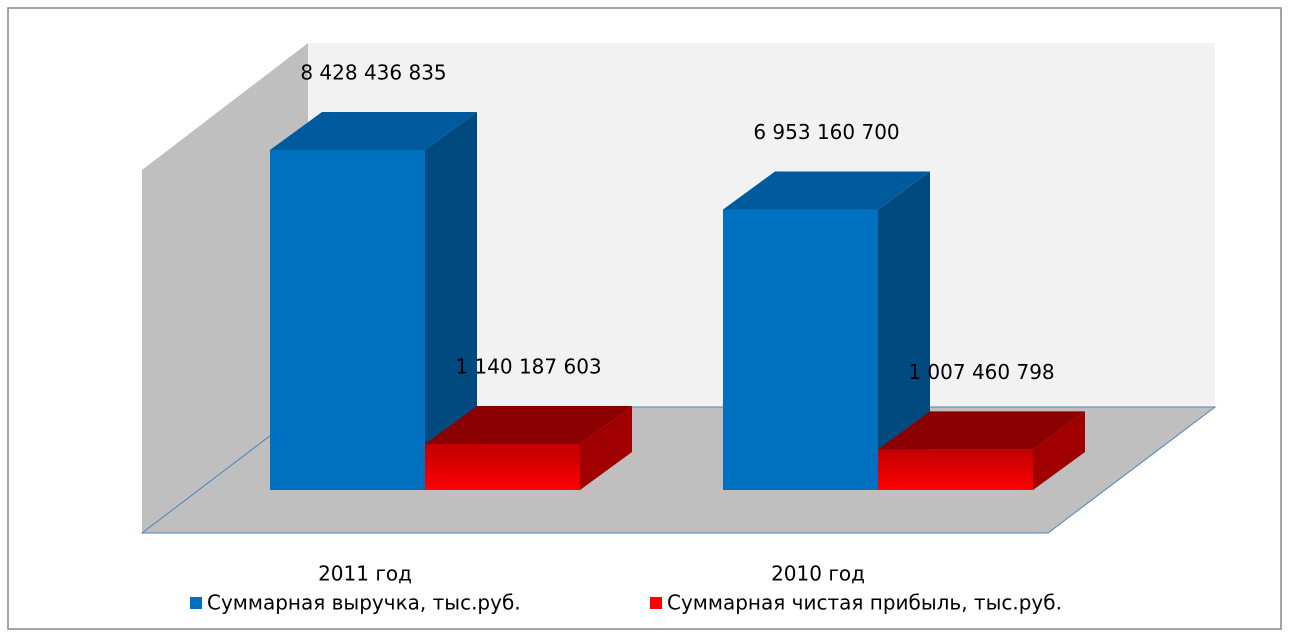  I want to click on data-label: 8 428 436 835, so click(373, 73).